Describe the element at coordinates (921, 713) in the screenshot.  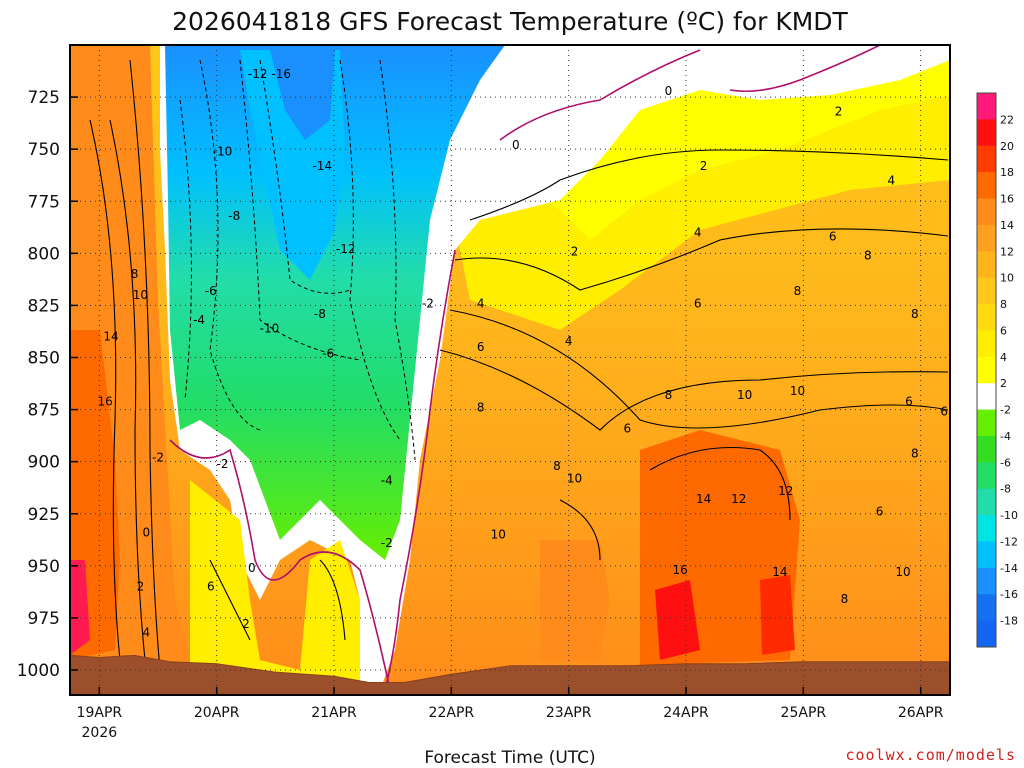
I see `x-tick-label: 26APR` at that location.